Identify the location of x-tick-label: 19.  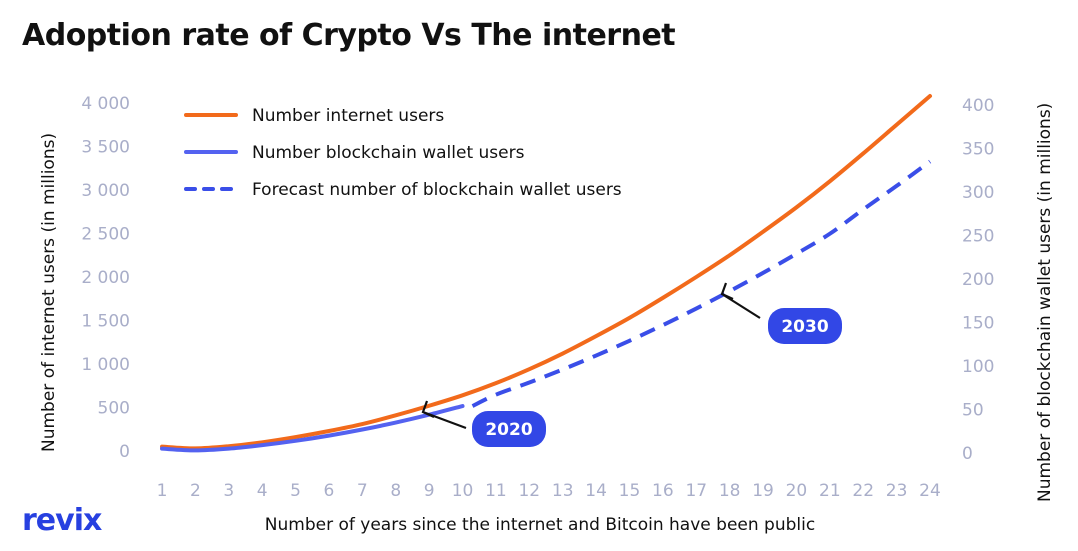
(763, 491).